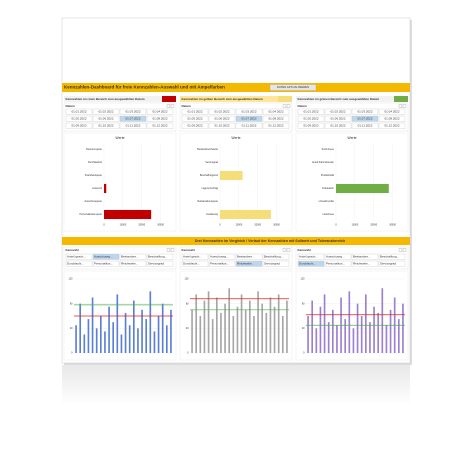 The width and height of the screenshot is (450, 450). What do you see at coordinates (78, 119) in the screenshot?
I see `slicer-item-label: 01.05.2022` at bounding box center [78, 119].